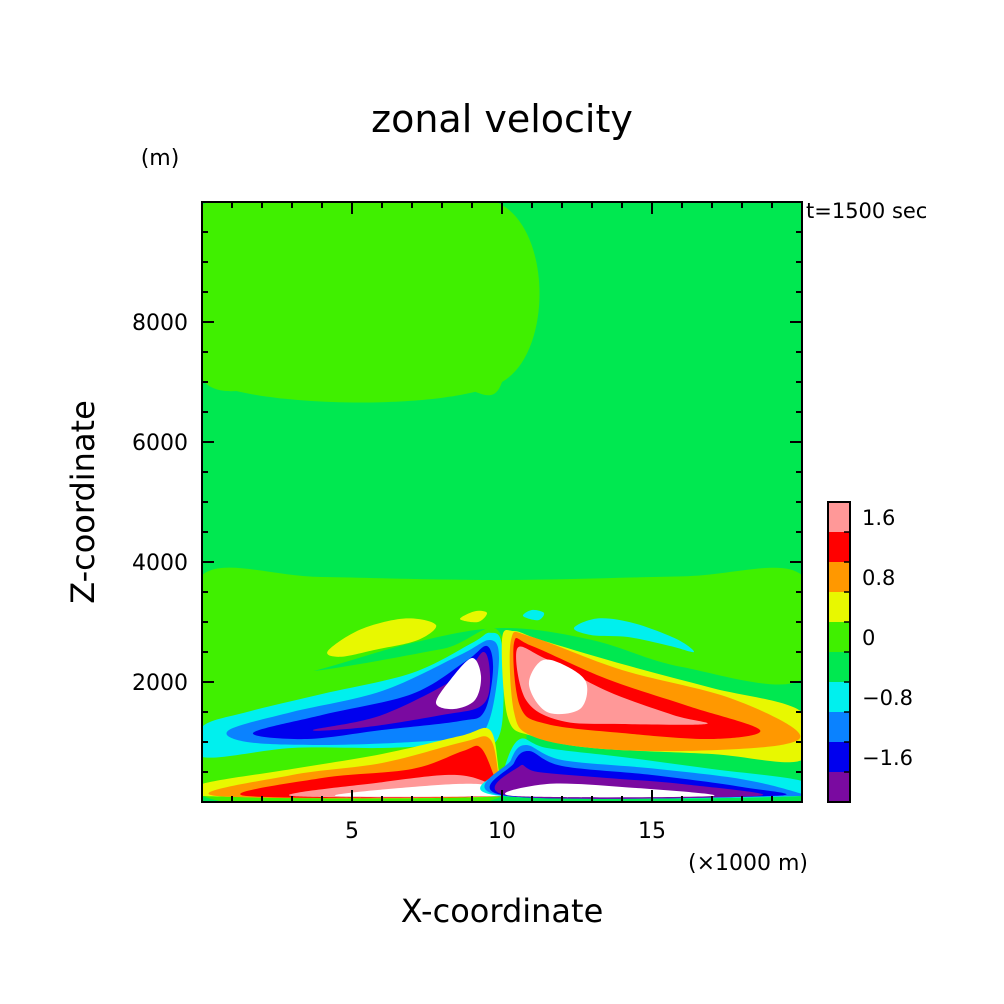 This screenshot has height=1004, width=1004. Describe the element at coordinates (371, 302) in the screenshot. I see `contour-upper-left-field` at that location.